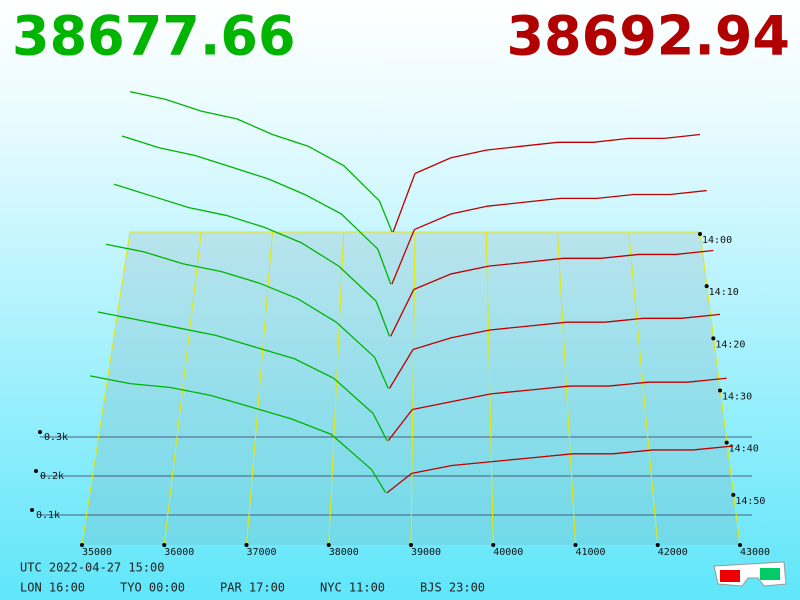 The height and width of the screenshot is (600, 800). What do you see at coordinates (92, 568) in the screenshot?
I see `utc-time: UTC 2022-04-27 15:00` at bounding box center [92, 568].